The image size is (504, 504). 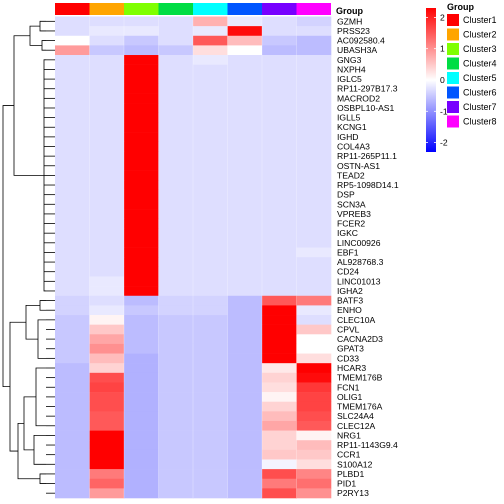 I want to click on row-label: PLBD1, so click(x=350, y=474).